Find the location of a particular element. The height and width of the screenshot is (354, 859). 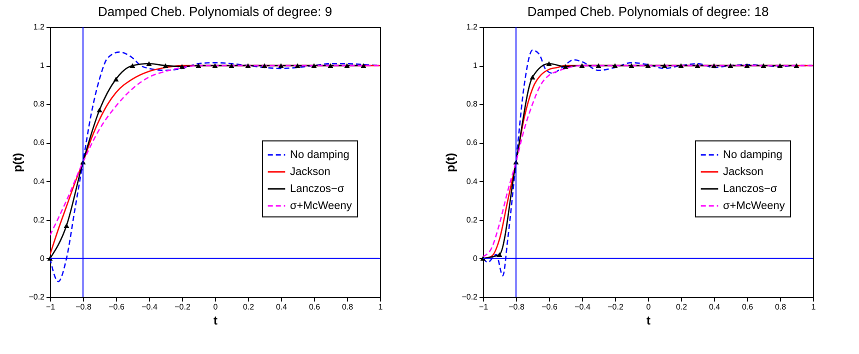

chart-title: Damped Cheb. Polynomials of degree: 9 is located at coordinates (215, 11).